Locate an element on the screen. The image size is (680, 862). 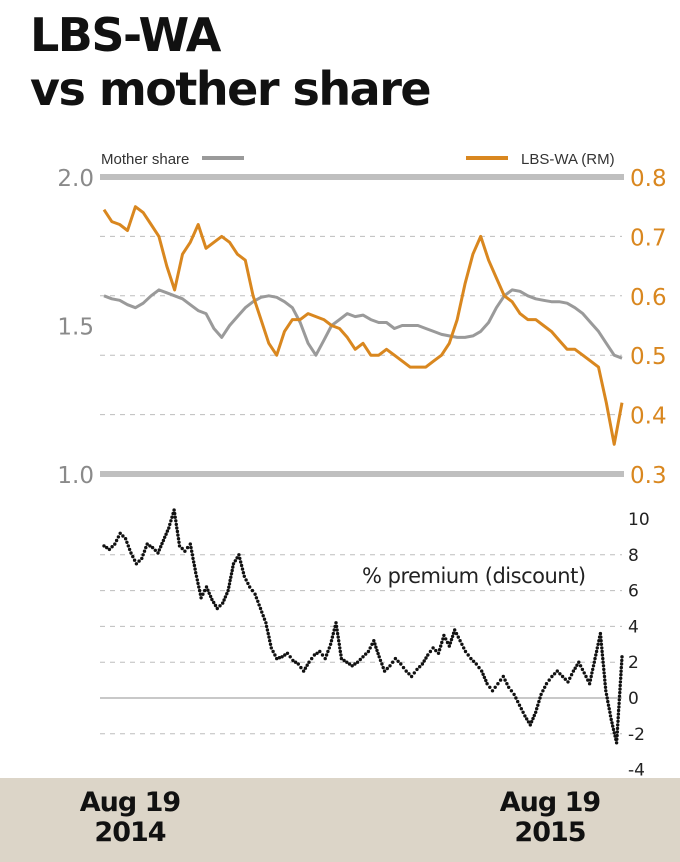
premium-axis-tick: 6 is located at coordinates (633, 592).